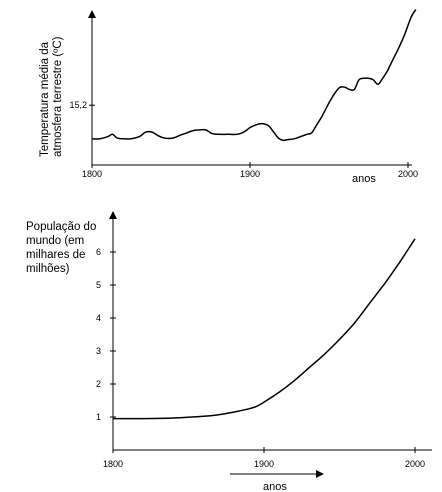  I want to click on temp-x-tick-label: 1800, so click(92, 174).